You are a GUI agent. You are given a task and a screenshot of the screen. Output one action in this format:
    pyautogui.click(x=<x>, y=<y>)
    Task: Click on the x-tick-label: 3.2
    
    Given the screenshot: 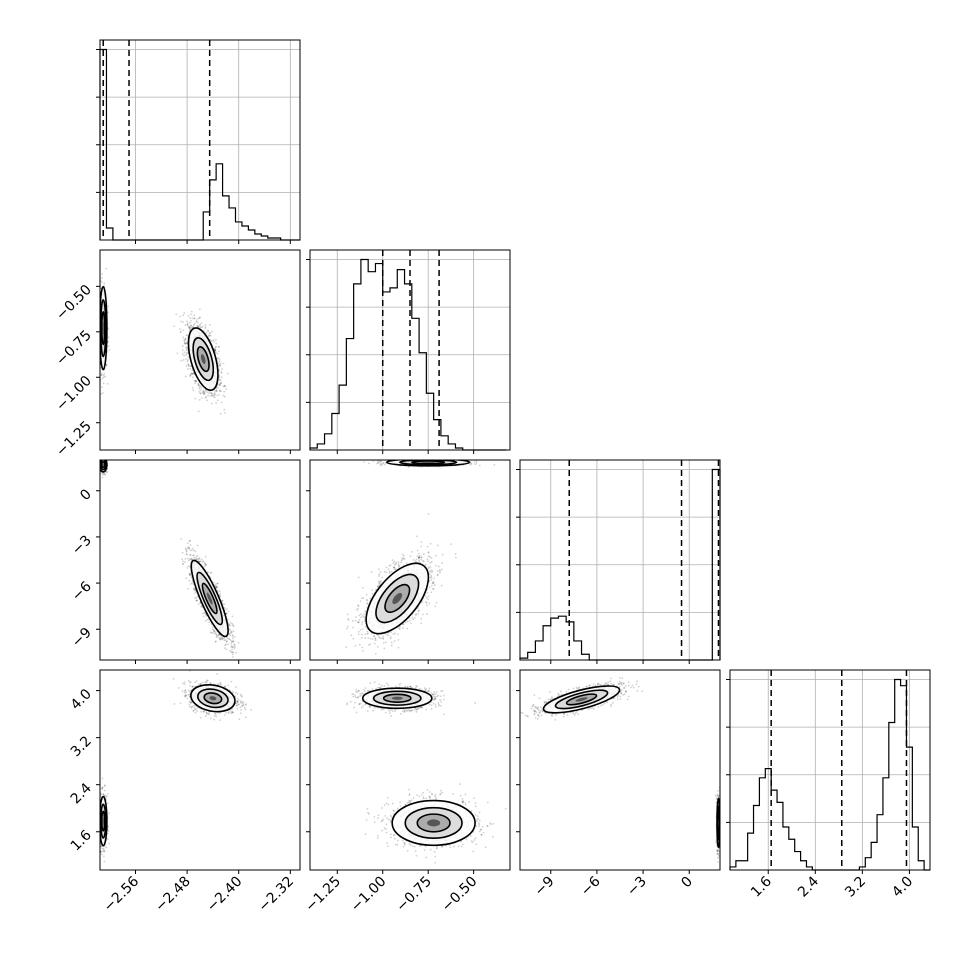 What is the action you would take?
    pyautogui.click(x=855, y=887)
    